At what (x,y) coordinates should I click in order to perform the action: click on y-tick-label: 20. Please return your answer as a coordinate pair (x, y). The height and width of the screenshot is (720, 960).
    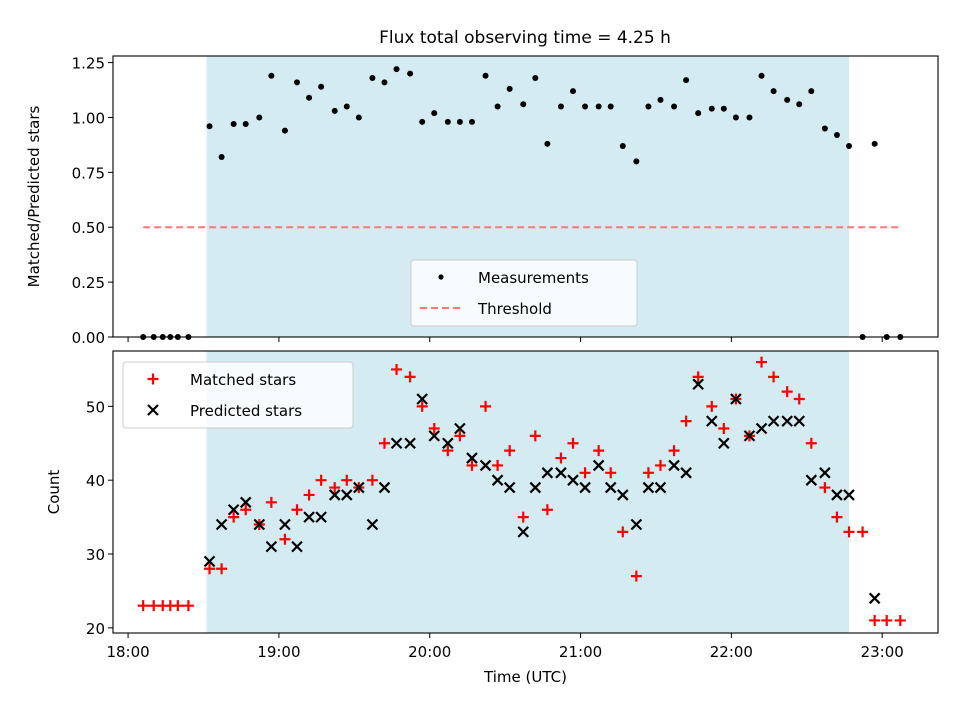
    Looking at the image, I should click on (95, 629).